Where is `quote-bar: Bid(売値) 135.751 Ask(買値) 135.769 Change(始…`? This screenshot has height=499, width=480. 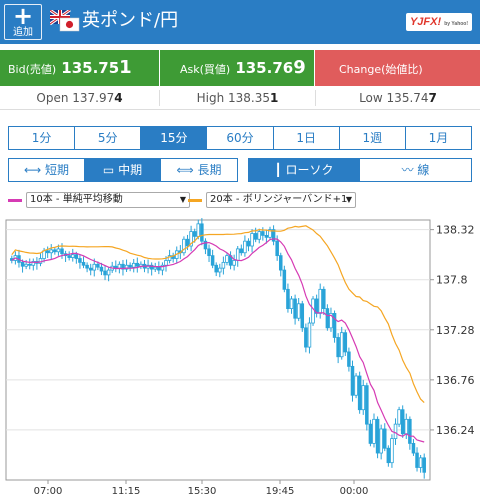 quote-bar: Bid(売値) 135.751 Ask(買値) 135.769 Change(始… is located at coordinates (240, 82).